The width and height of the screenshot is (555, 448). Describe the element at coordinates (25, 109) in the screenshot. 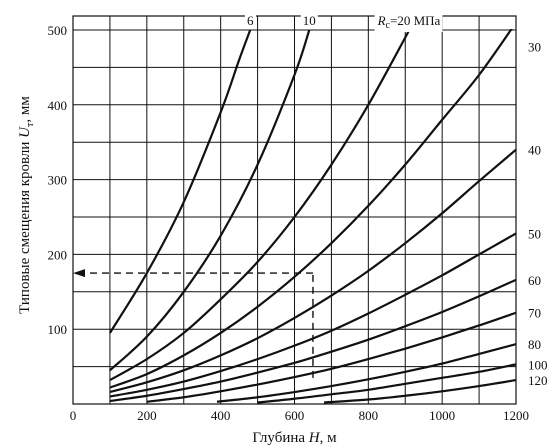

I see `ylabel-part: , мм` at that location.